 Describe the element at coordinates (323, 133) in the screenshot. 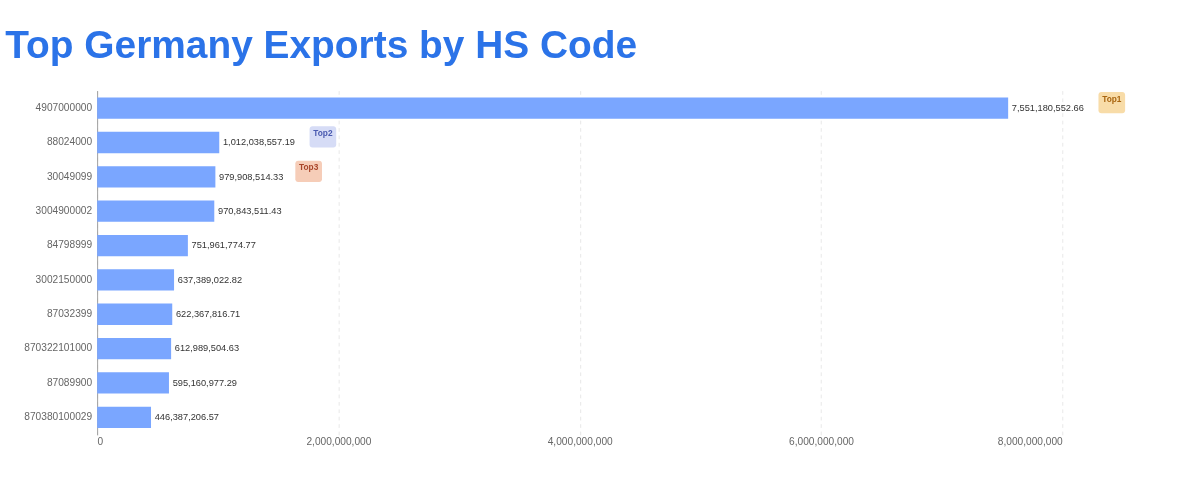

I see `annotation: Top2` at that location.